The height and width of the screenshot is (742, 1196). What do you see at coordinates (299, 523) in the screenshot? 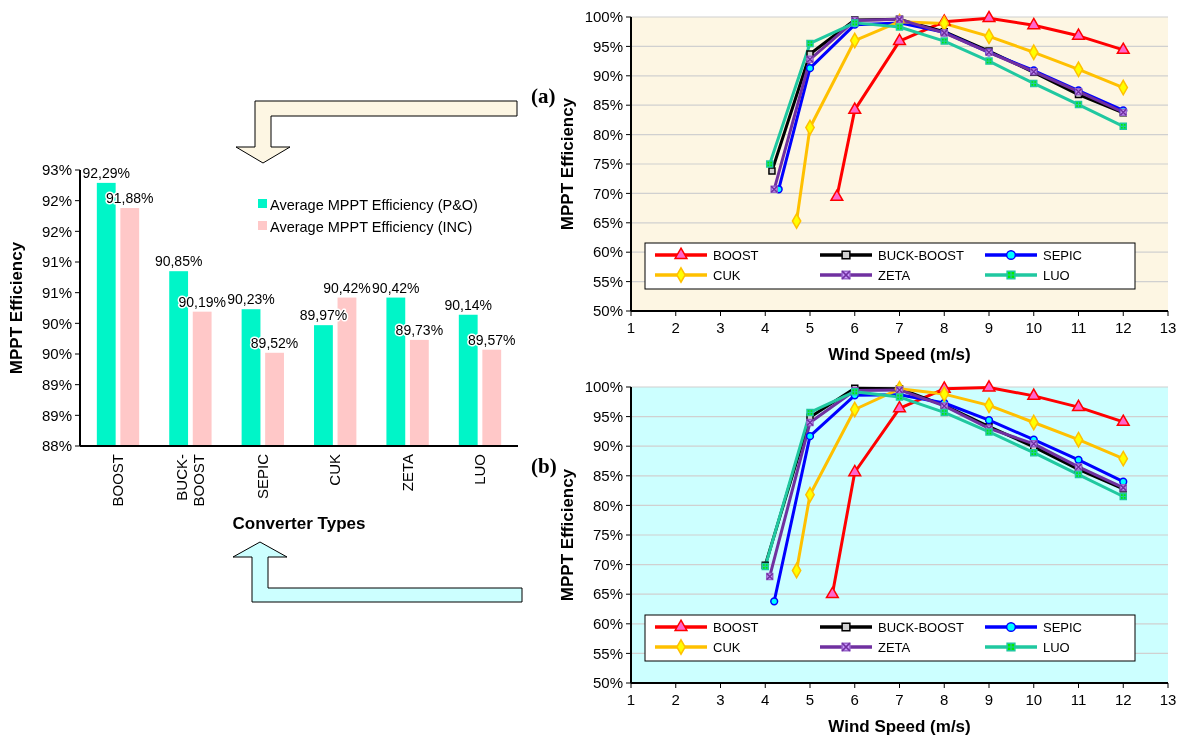
I see `x-axis-title: Converter Types` at bounding box center [299, 523].